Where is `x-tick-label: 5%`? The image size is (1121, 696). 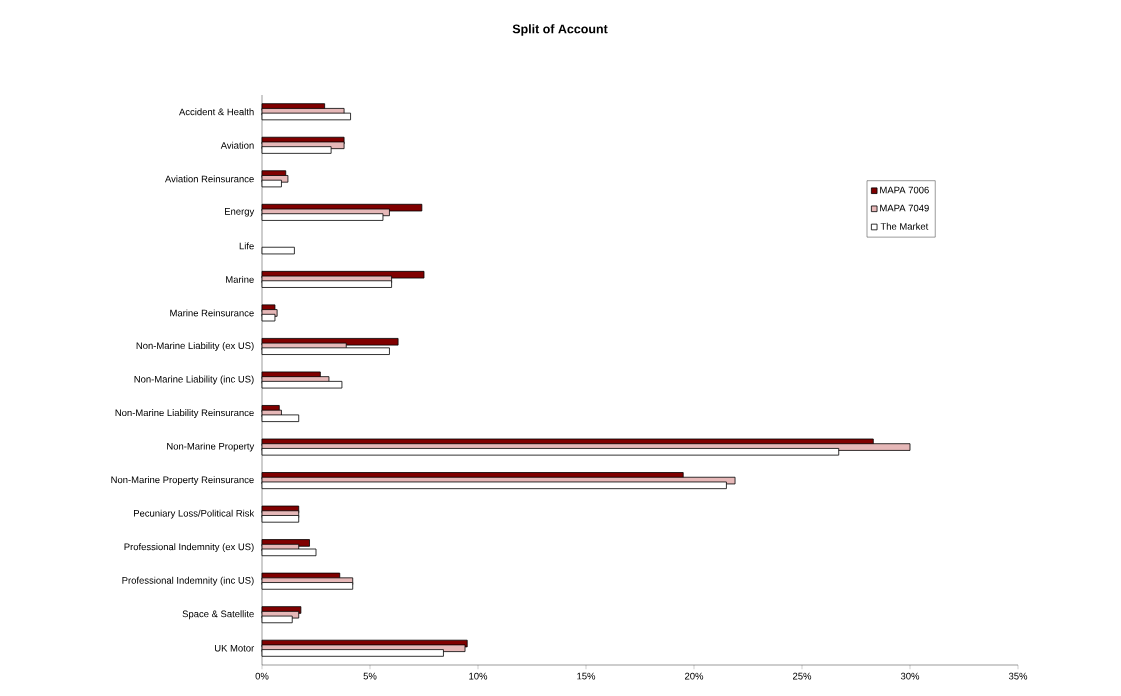
x-tick-label: 5% is located at coordinates (370, 676).